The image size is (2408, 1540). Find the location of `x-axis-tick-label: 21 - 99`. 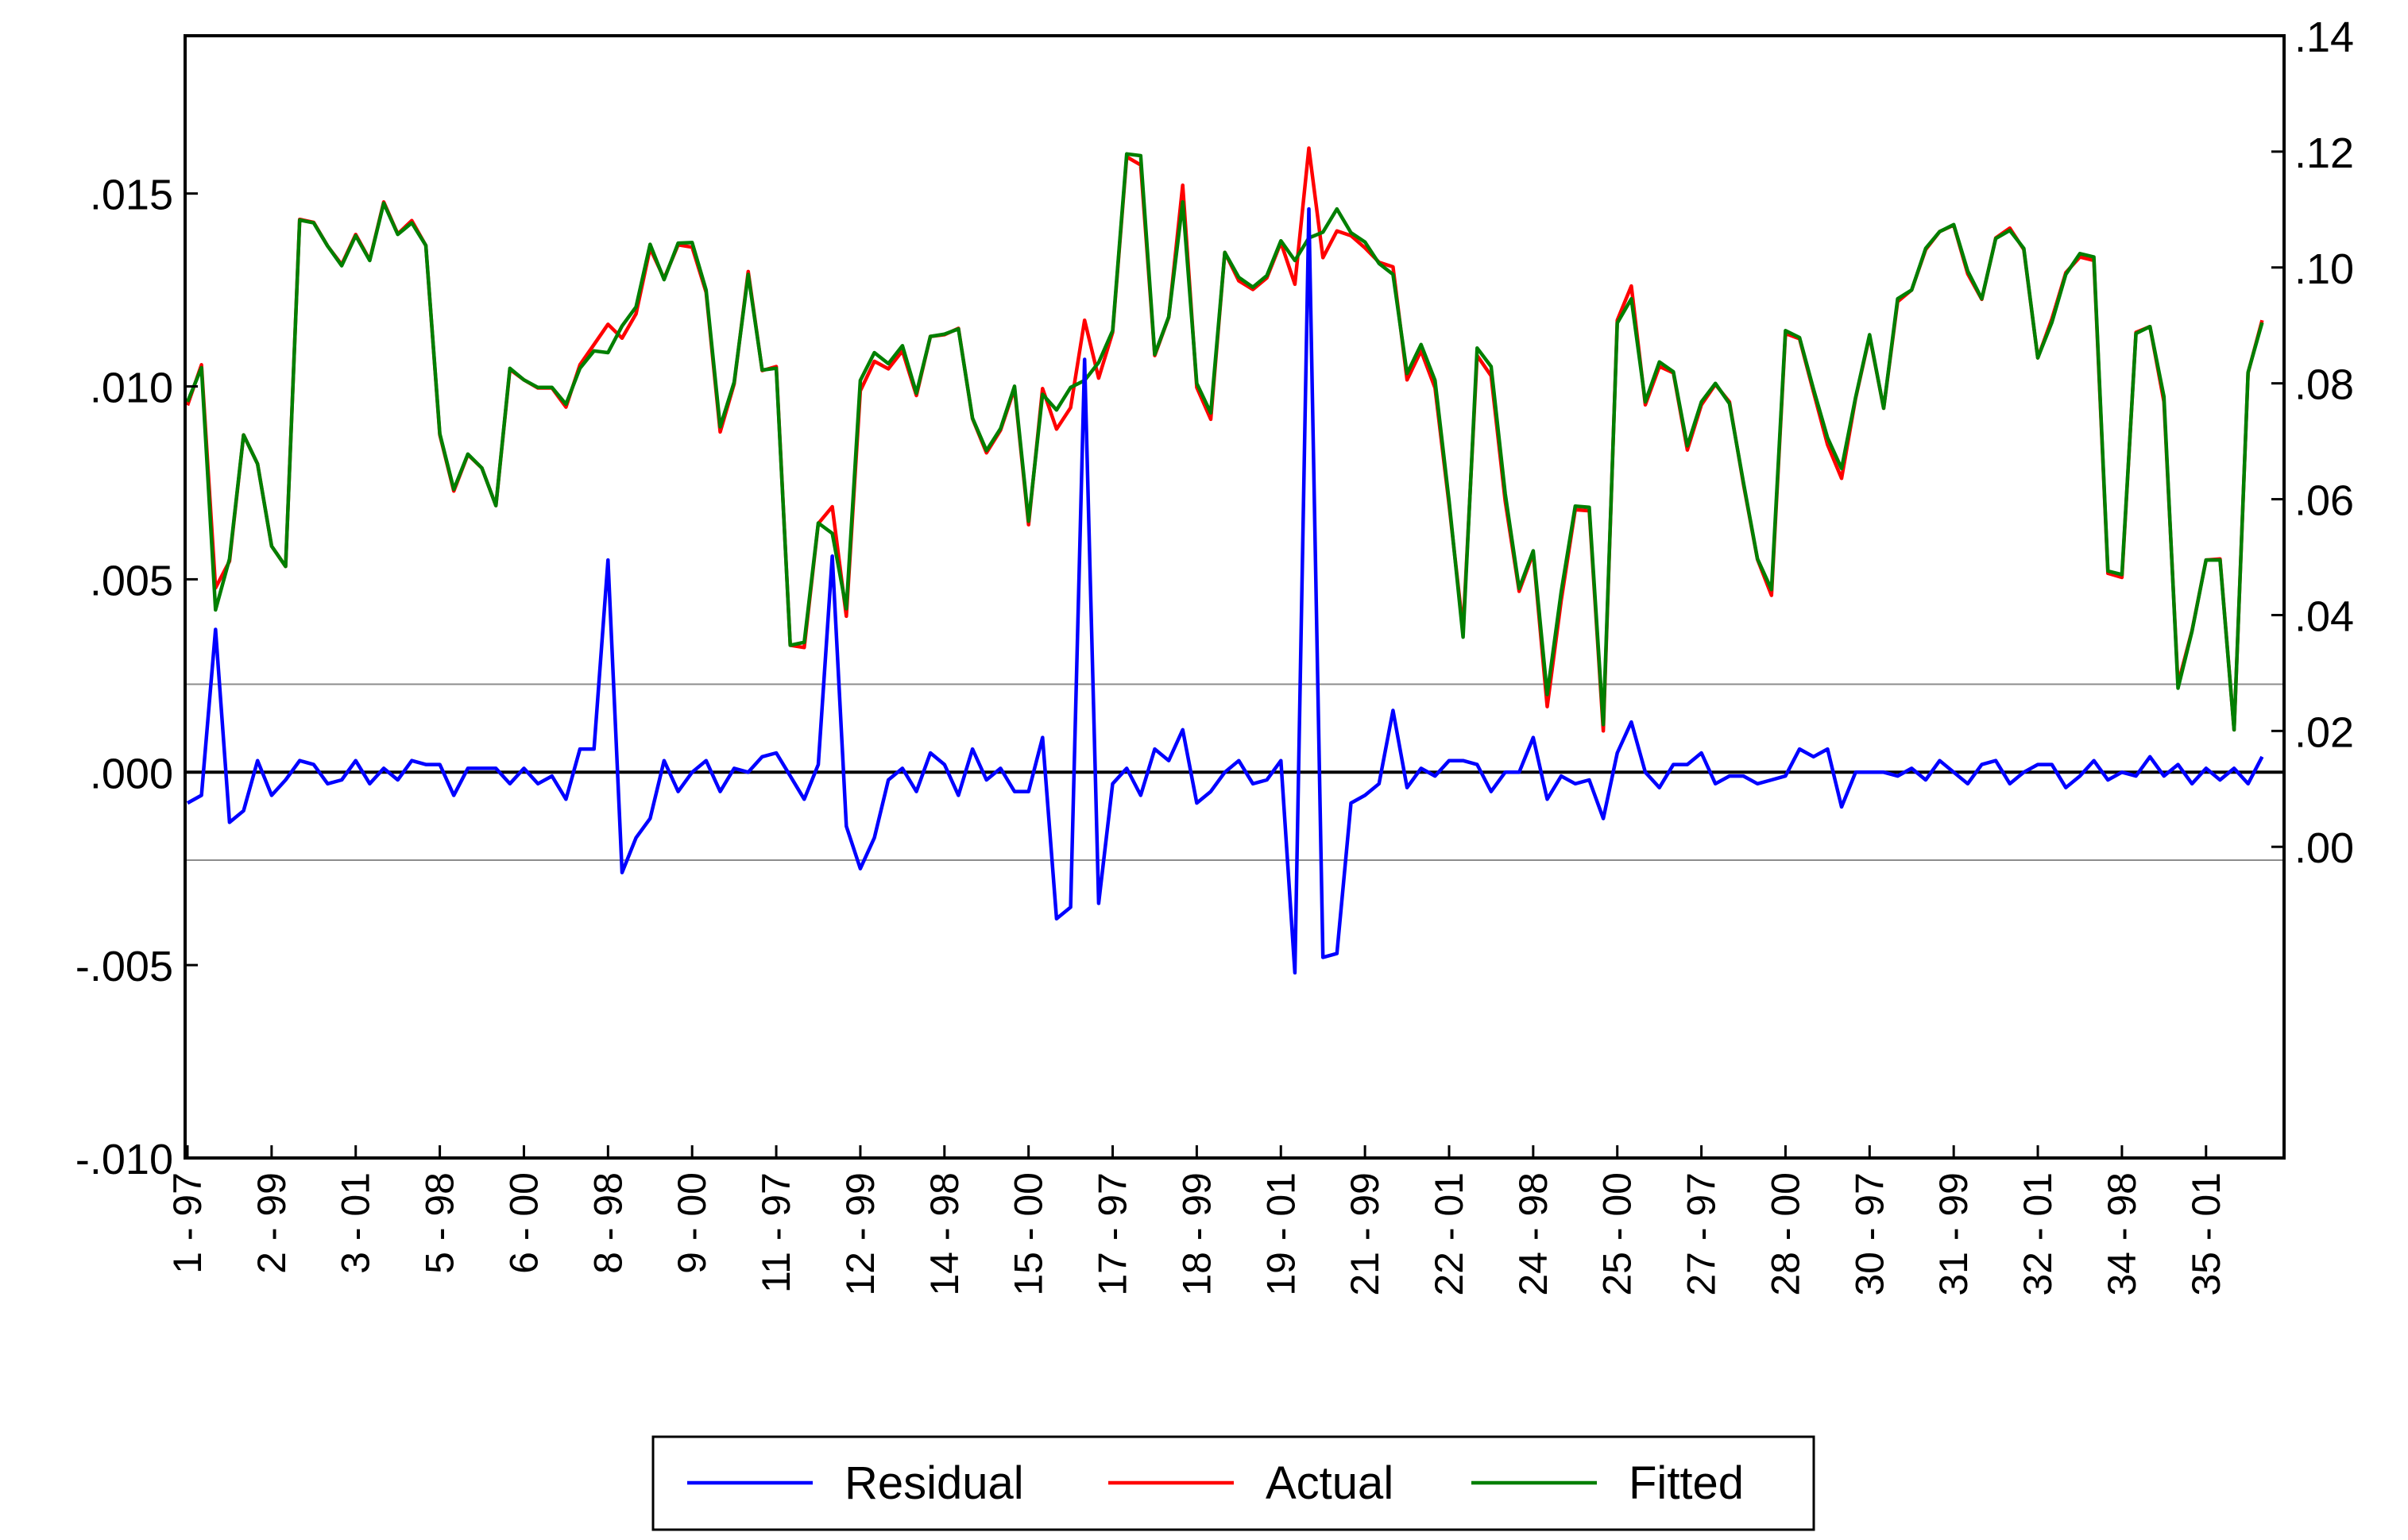

x-axis-tick-label: 21 - 99 is located at coordinates (1365, 1234).